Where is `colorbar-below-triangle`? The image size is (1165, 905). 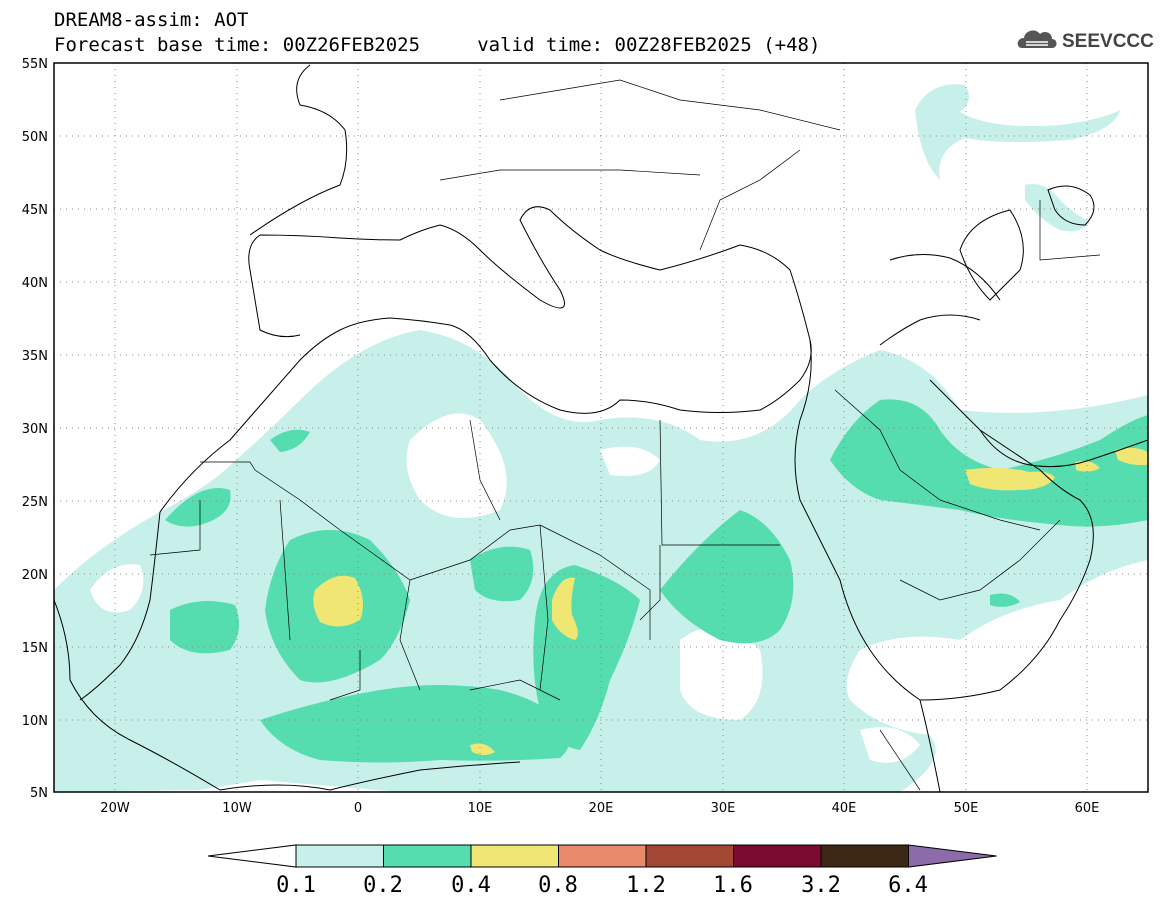 colorbar-below-triangle is located at coordinates (252, 856).